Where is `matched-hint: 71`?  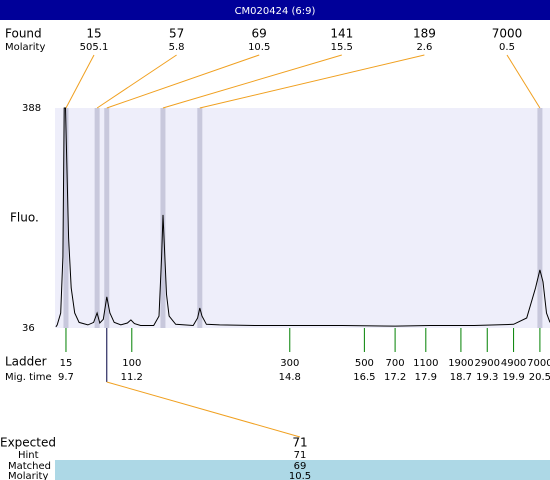 matched-hint: 71 is located at coordinates (300, 455).